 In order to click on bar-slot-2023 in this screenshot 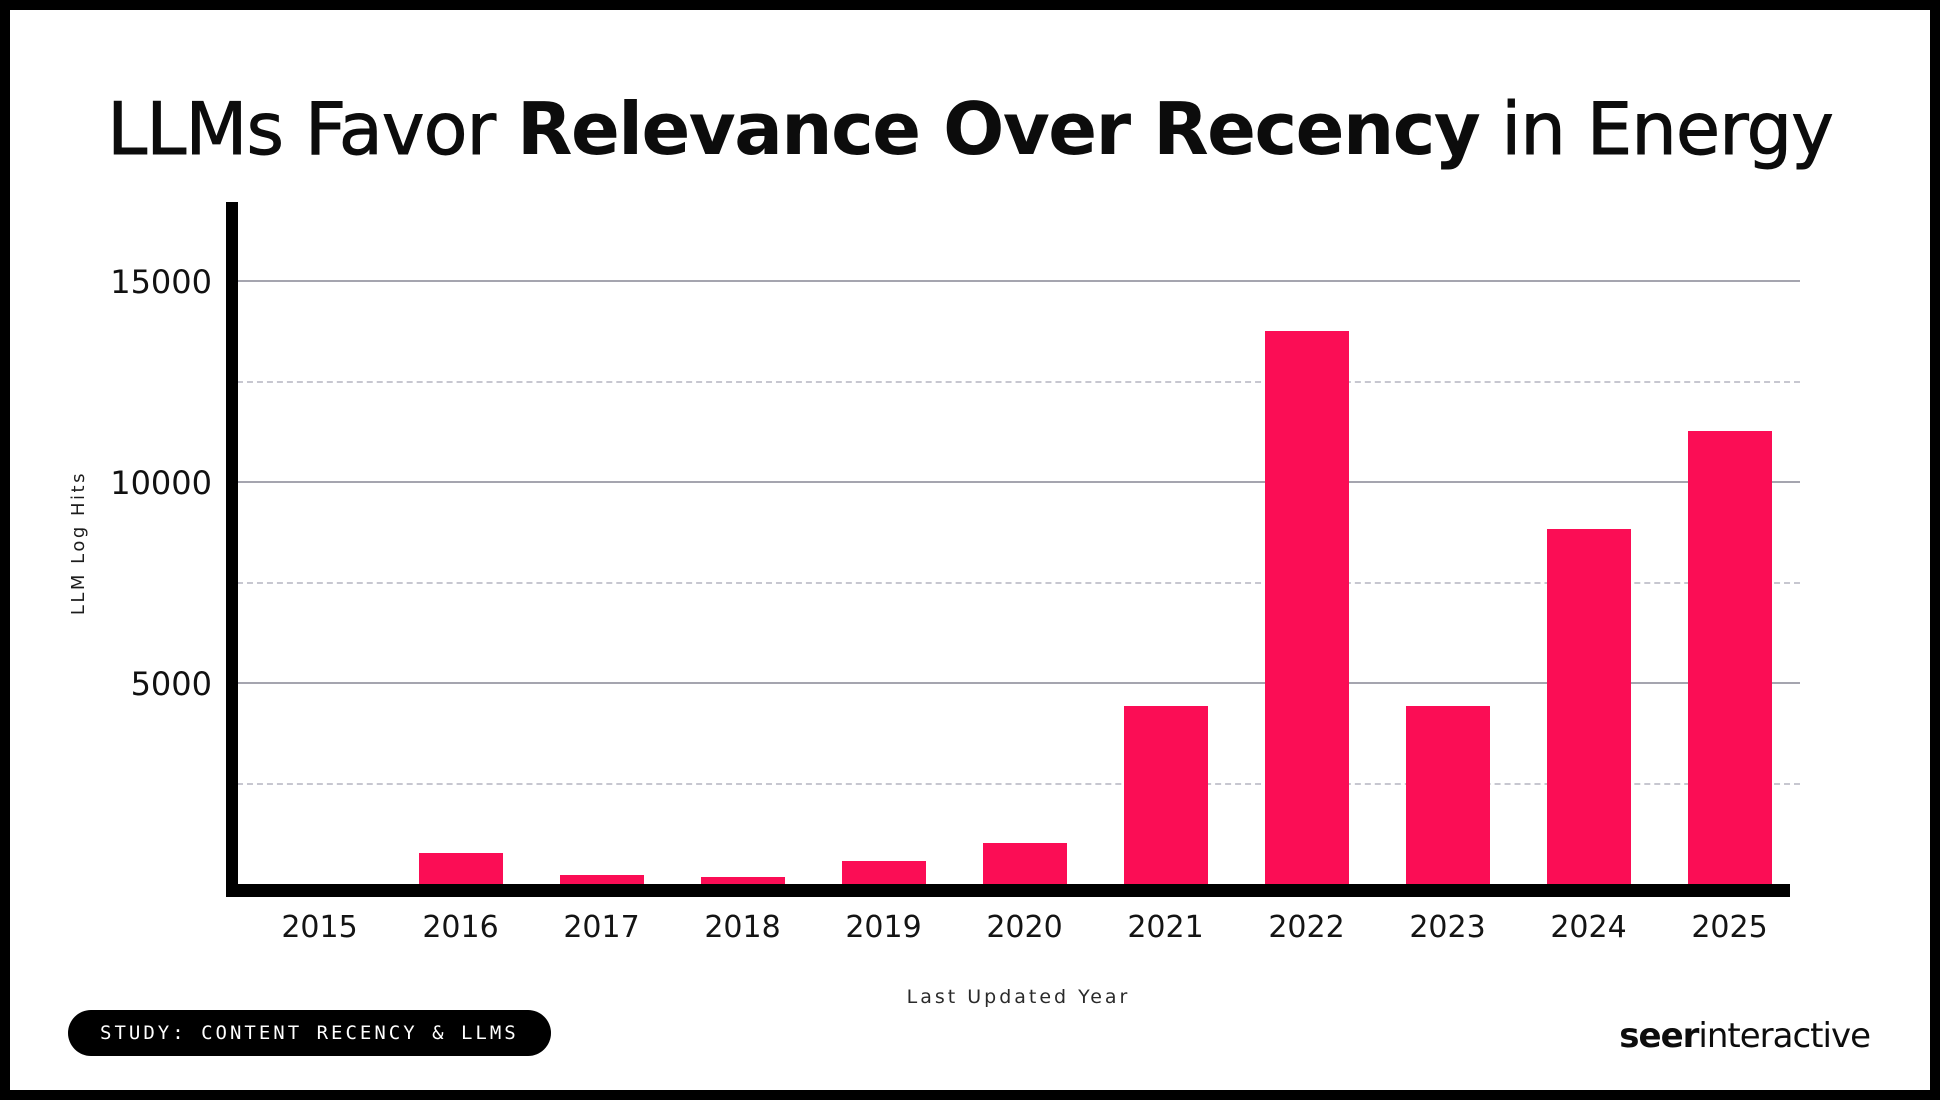, I will do `click(1447, 543)`.